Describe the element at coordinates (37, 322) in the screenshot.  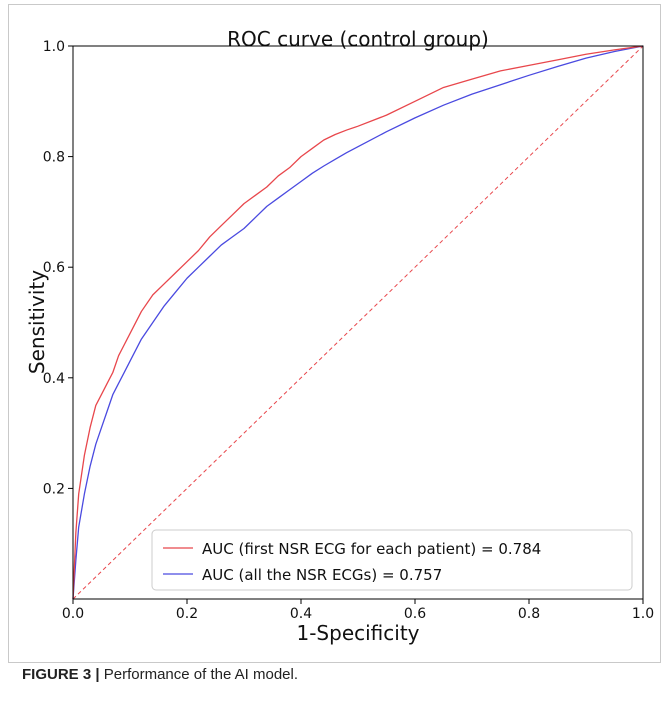
I see `y-axis-label: Sensitivity` at that location.